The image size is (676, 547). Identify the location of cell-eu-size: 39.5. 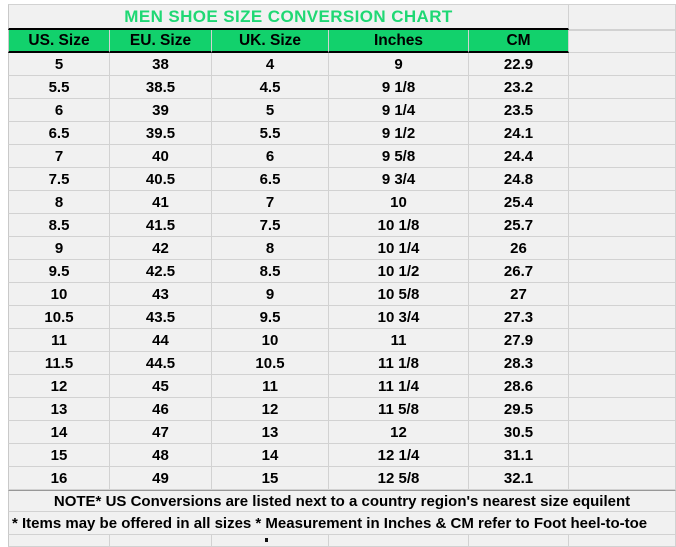
(161, 133).